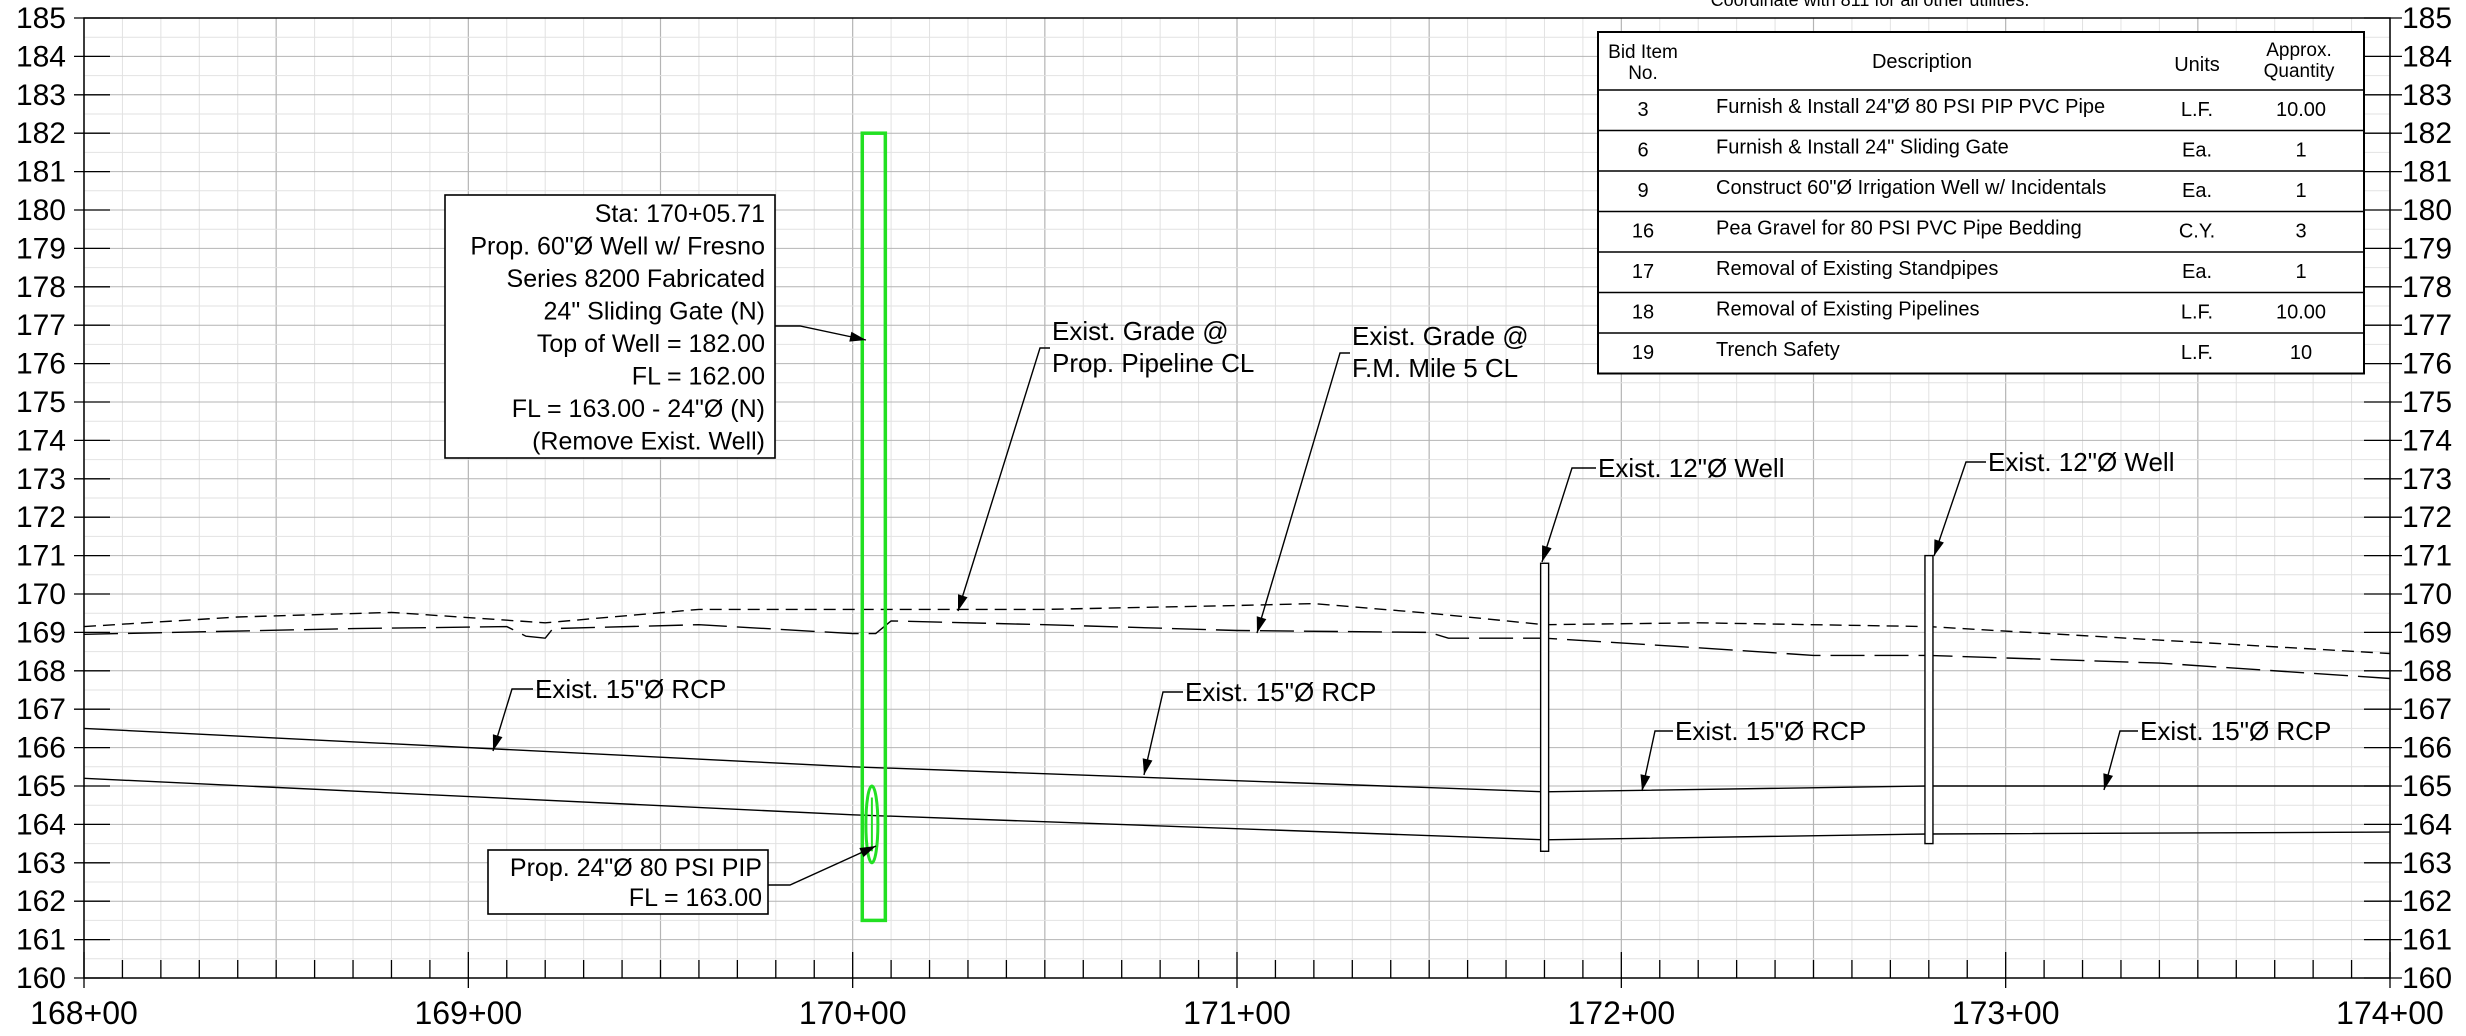 This screenshot has width=2466, height=1036. What do you see at coordinates (41, 56) in the screenshot?
I see `y-tick-label-left: 184` at bounding box center [41, 56].